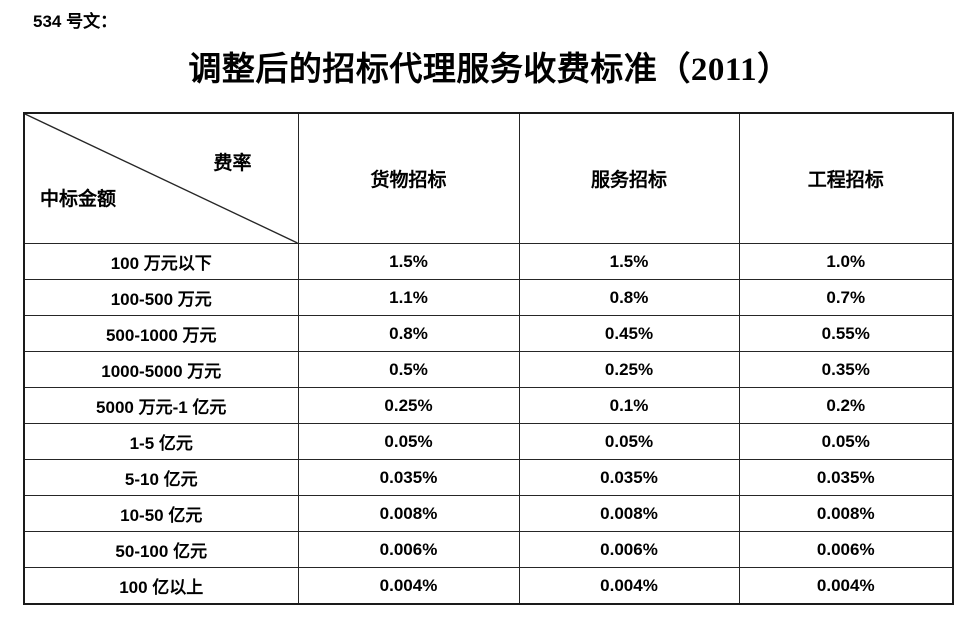 This screenshot has height=629, width=979. What do you see at coordinates (846, 297) in the screenshot?
I see `engineering-rate-cell: 0.7%` at bounding box center [846, 297].